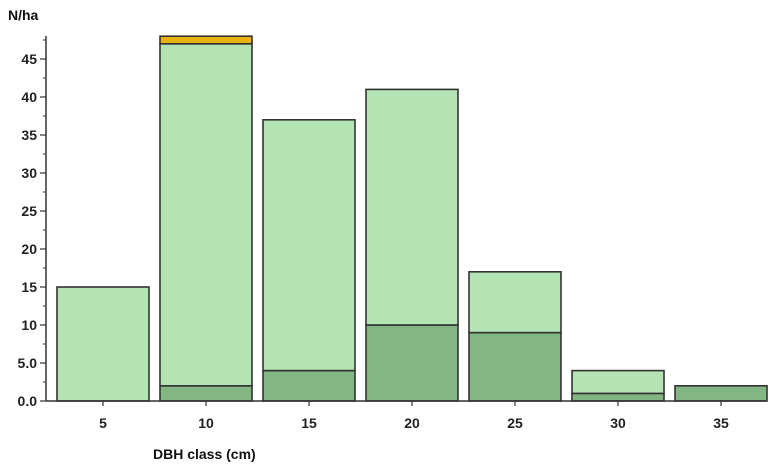  Describe the element at coordinates (29, 325) in the screenshot. I see `y-tick-label-10: 10` at that location.